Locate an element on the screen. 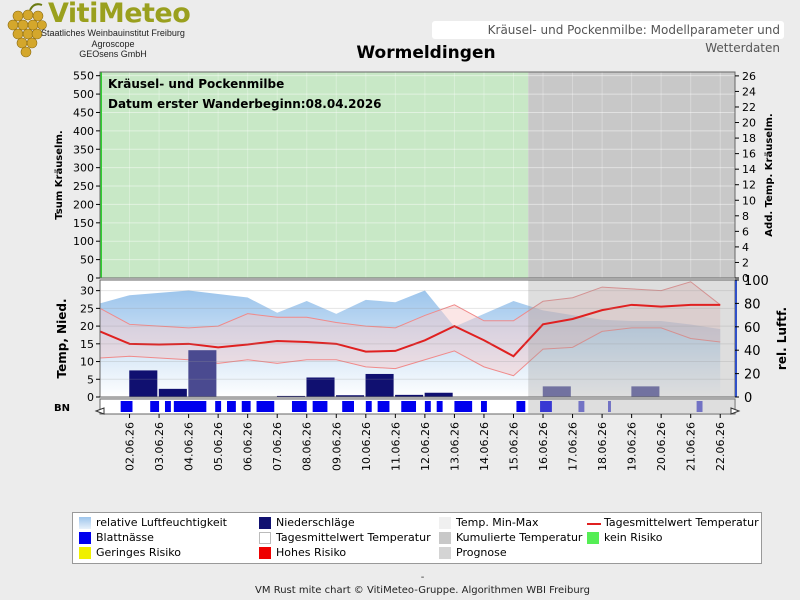 This screenshot has width=800, height=600. grape-icon is located at coordinates (27, 30).